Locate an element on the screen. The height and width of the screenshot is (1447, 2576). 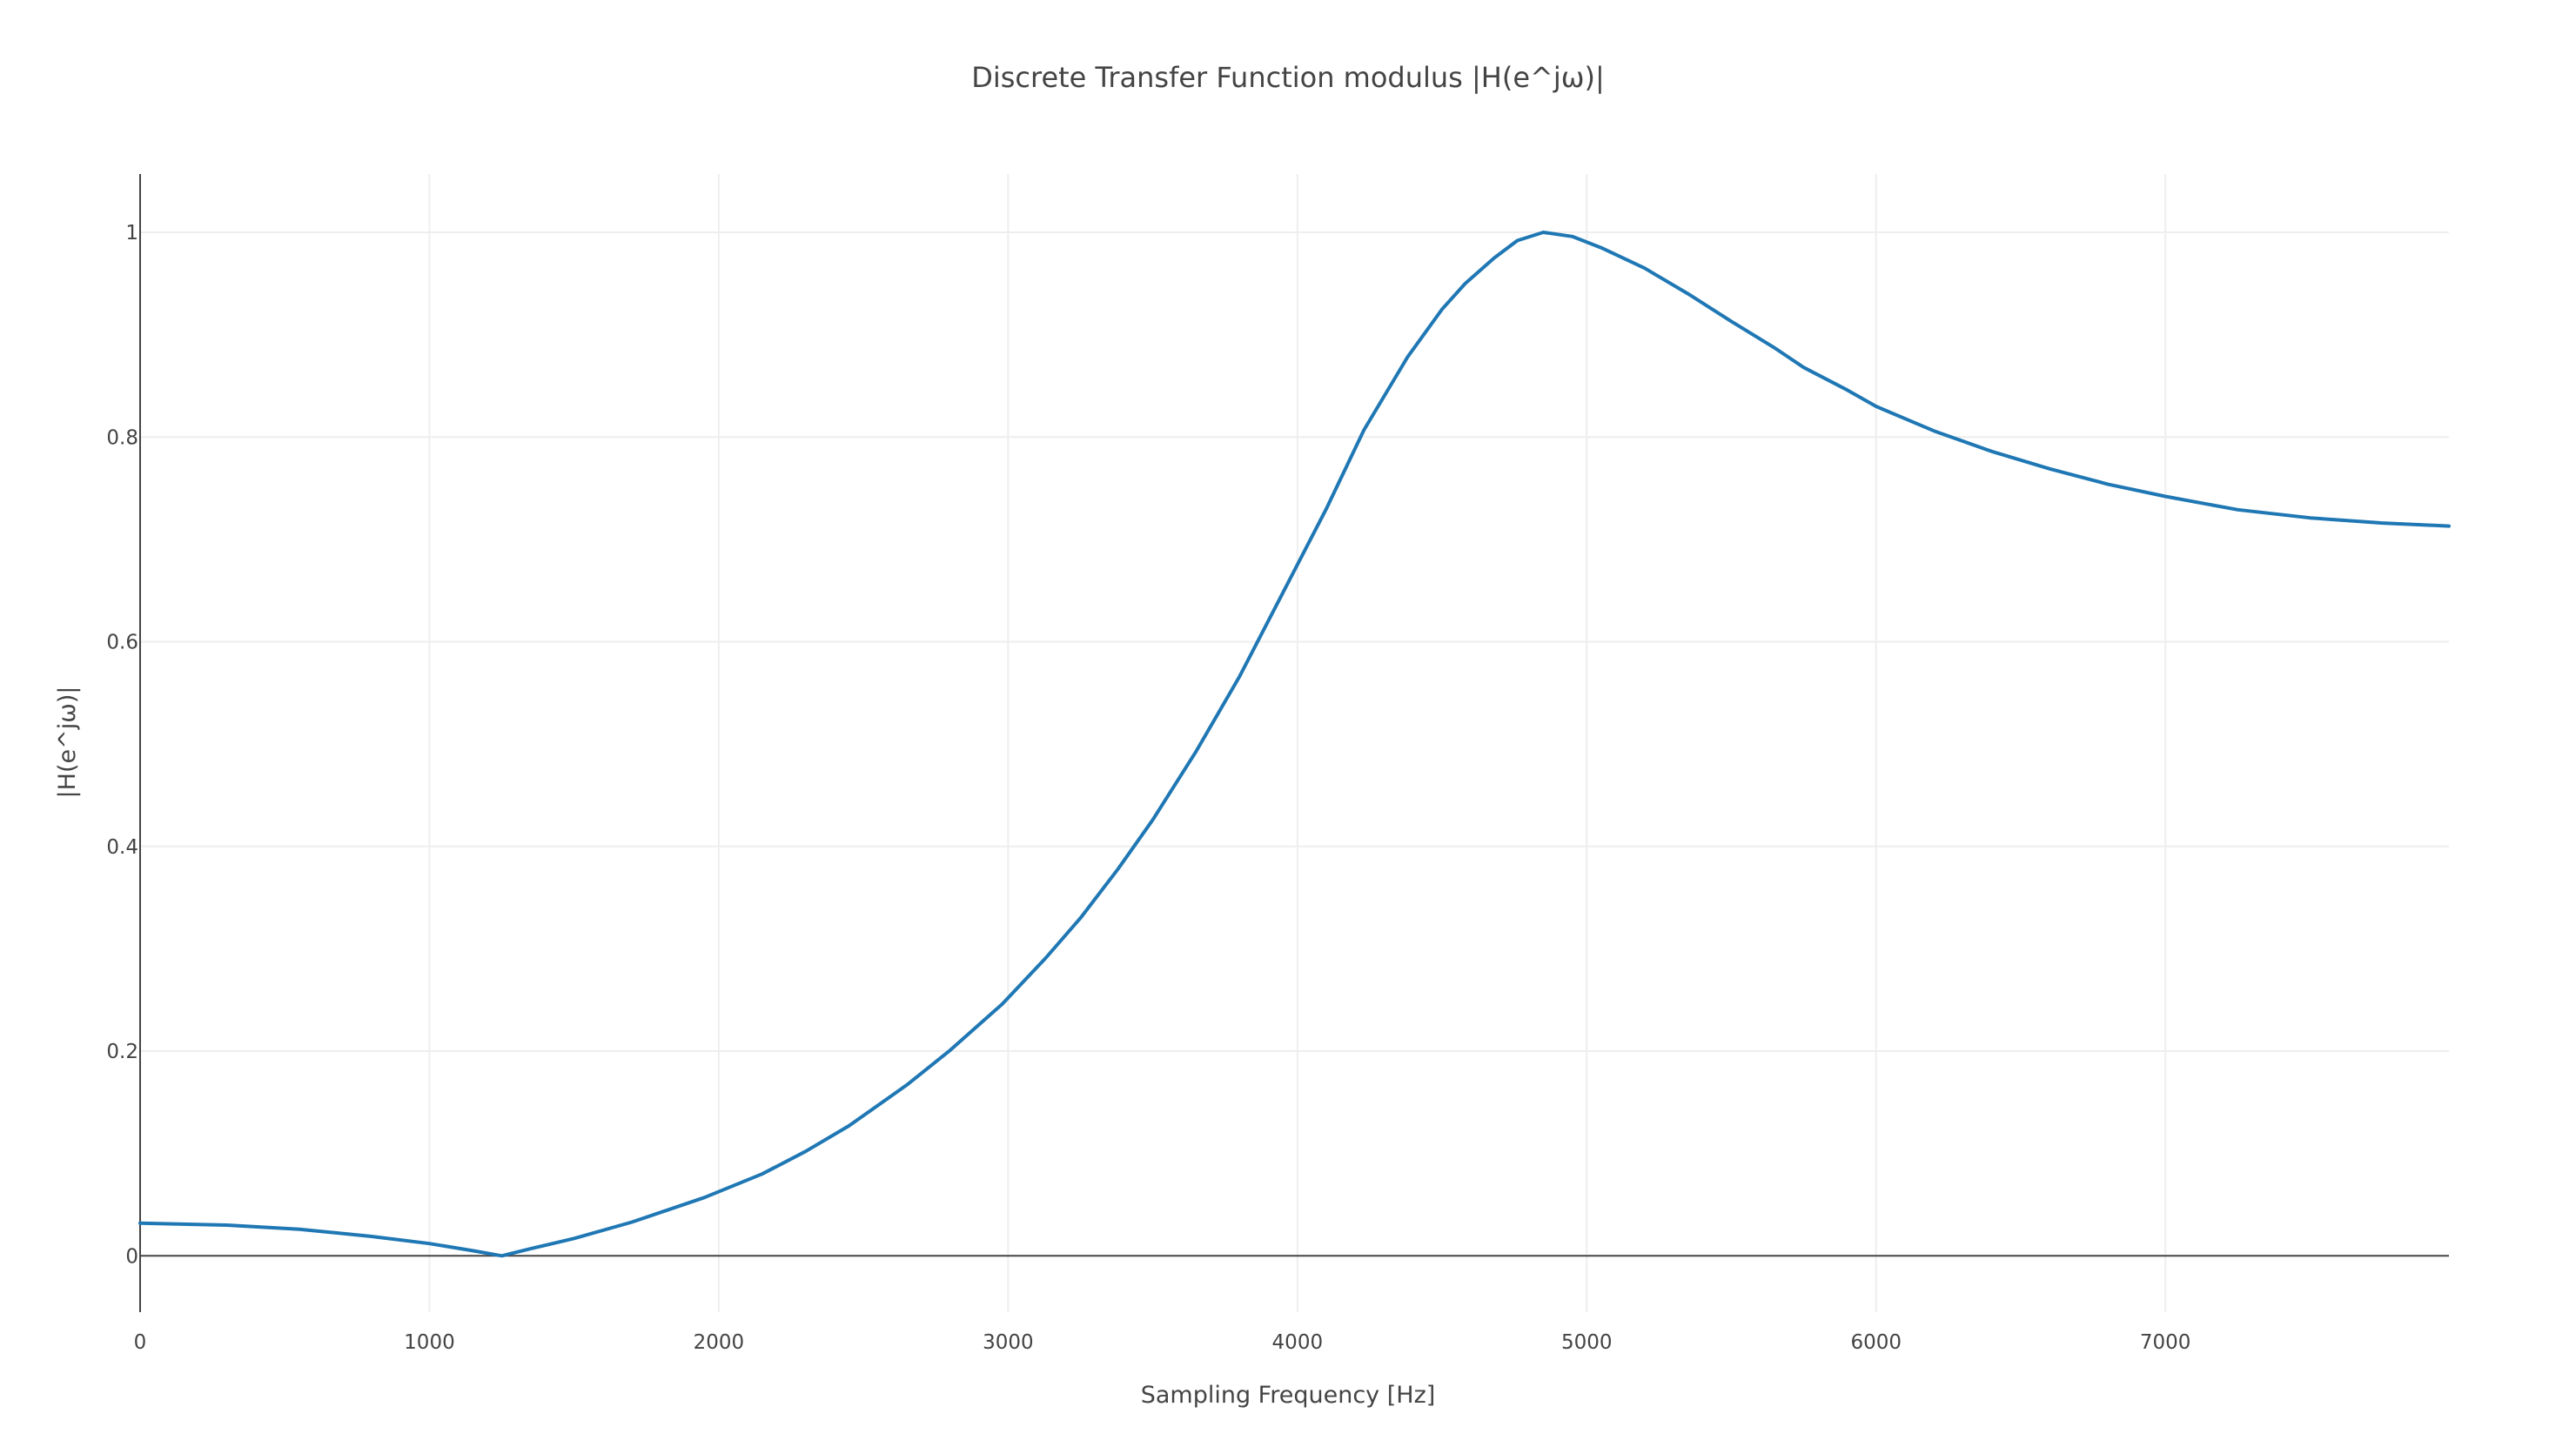
x-tick-label: 2000 is located at coordinates (719, 1343).